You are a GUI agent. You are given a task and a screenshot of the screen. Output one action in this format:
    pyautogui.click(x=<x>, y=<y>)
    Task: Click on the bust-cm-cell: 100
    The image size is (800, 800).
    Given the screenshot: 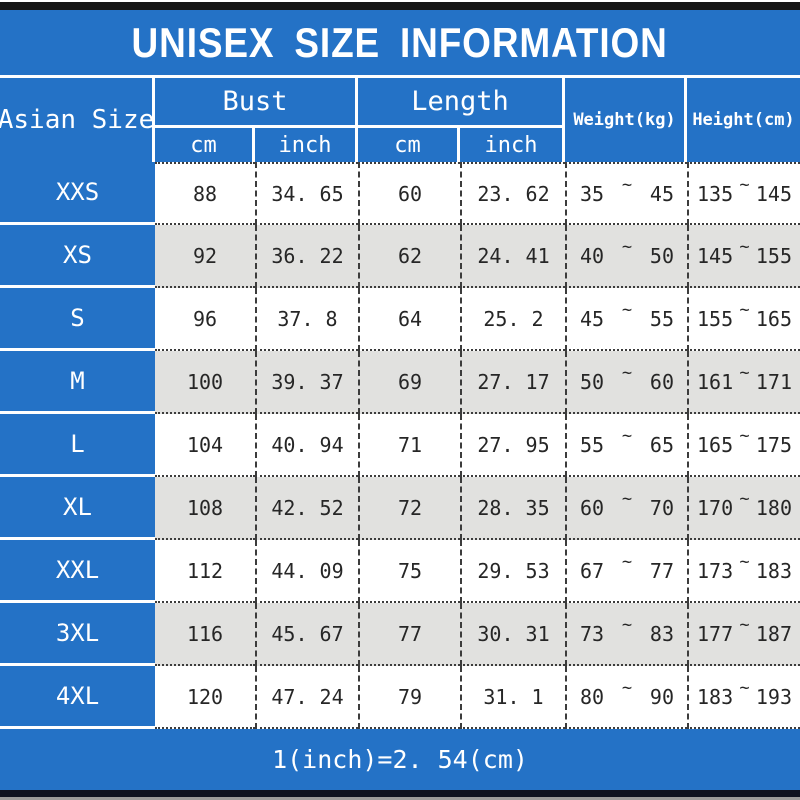 What is the action you would take?
    pyautogui.click(x=205, y=382)
    